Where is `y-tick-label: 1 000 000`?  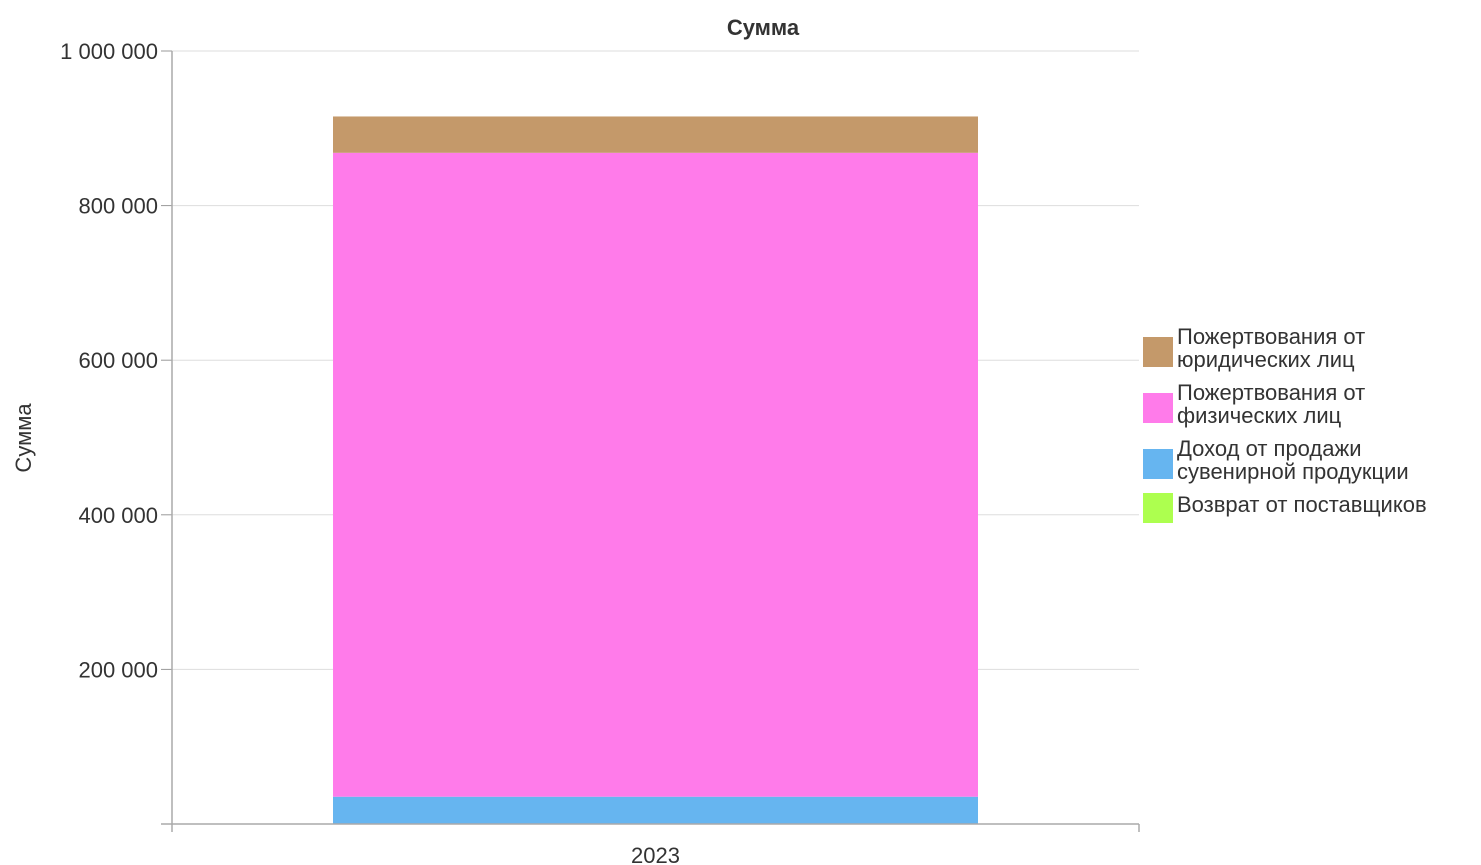 y-tick-label: 1 000 000 is located at coordinates (109, 51).